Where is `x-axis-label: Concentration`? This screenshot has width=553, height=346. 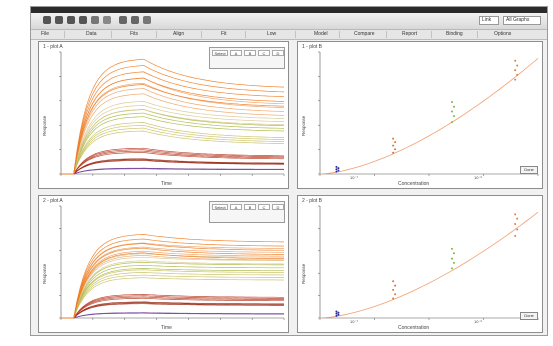 x-axis-label: Concentration is located at coordinates (414, 184).